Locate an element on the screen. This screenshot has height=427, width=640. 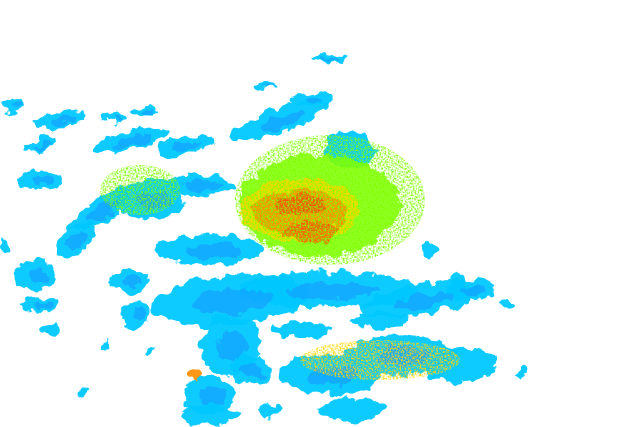
strong-speckle is located at coordinates (380, 360).